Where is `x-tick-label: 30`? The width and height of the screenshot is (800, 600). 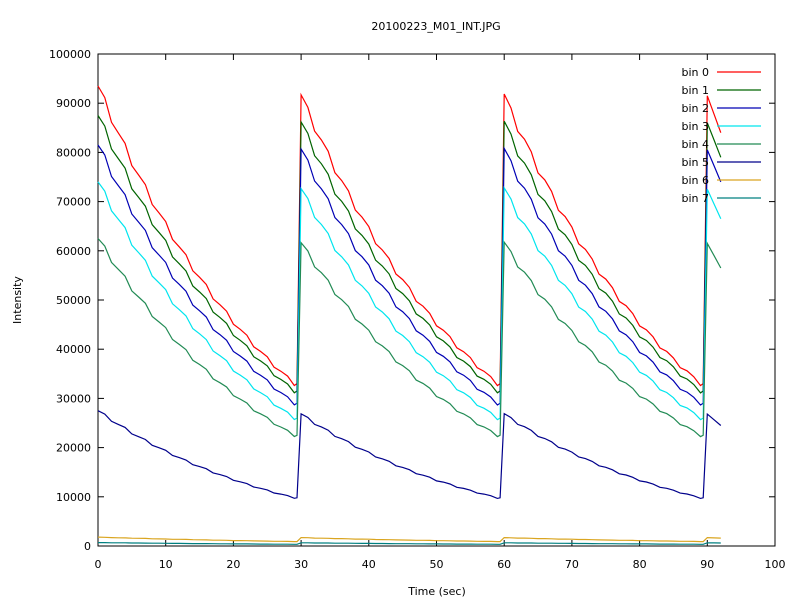
x-tick-label: 30 is located at coordinates (301, 564).